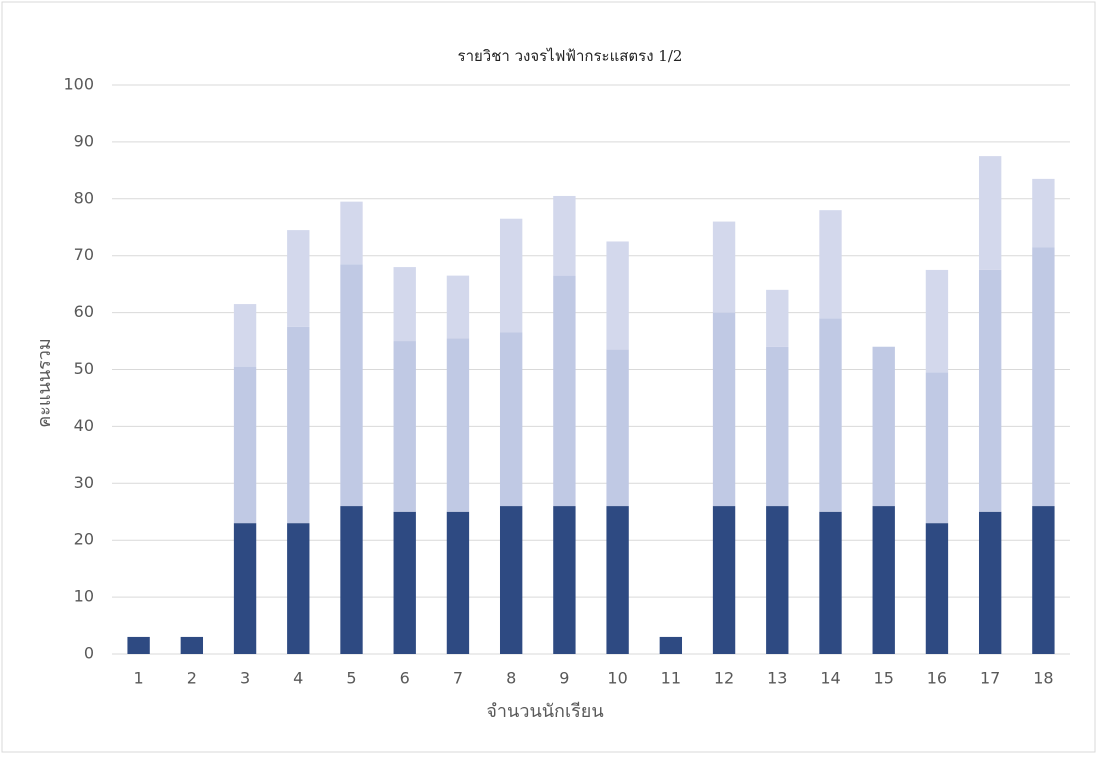 The image size is (1097, 759). What do you see at coordinates (44, 383) in the screenshot?
I see `y-axis-title: คะแนนรวม` at bounding box center [44, 383].